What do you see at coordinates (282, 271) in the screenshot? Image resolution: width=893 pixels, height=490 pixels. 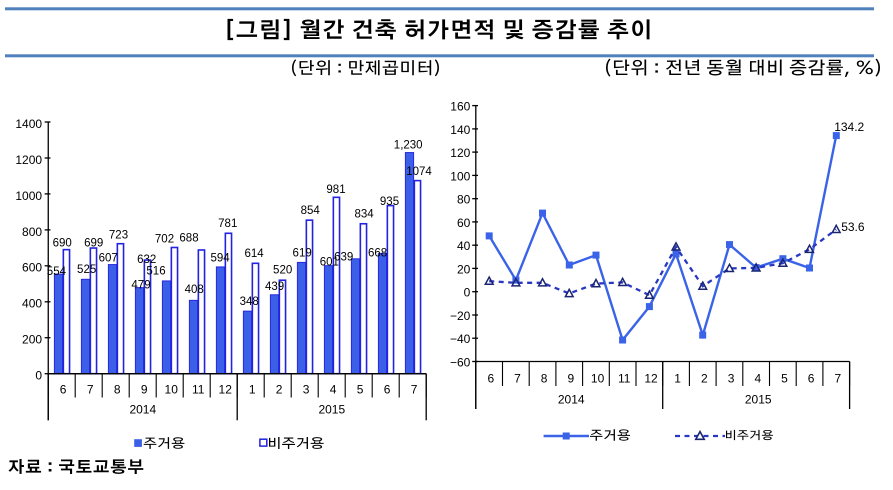 I see `svg-text: 520` at bounding box center [282, 271].